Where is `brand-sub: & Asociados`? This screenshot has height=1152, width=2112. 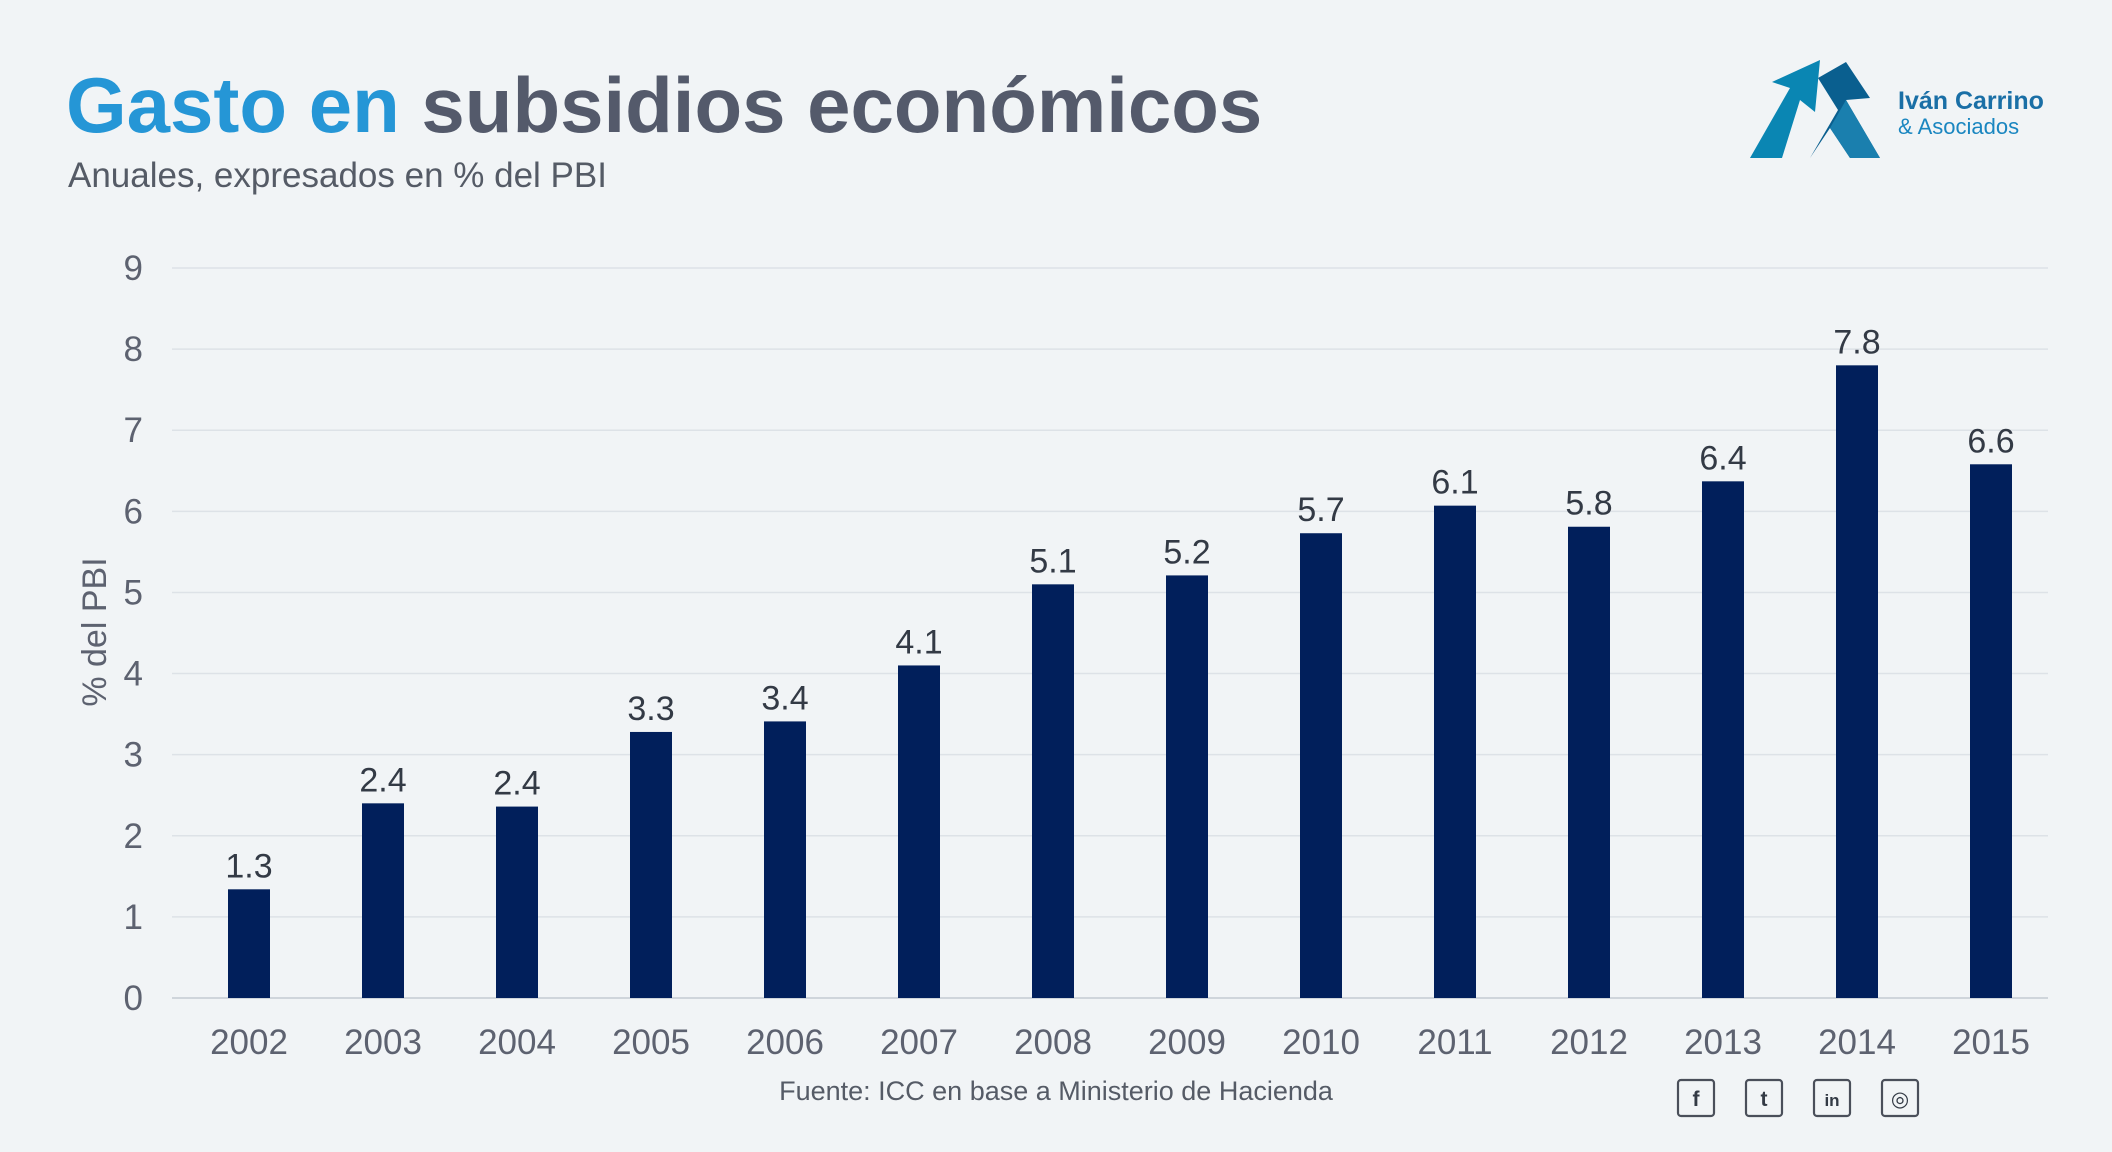 brand-sub: & Asociados is located at coordinates (1958, 126).